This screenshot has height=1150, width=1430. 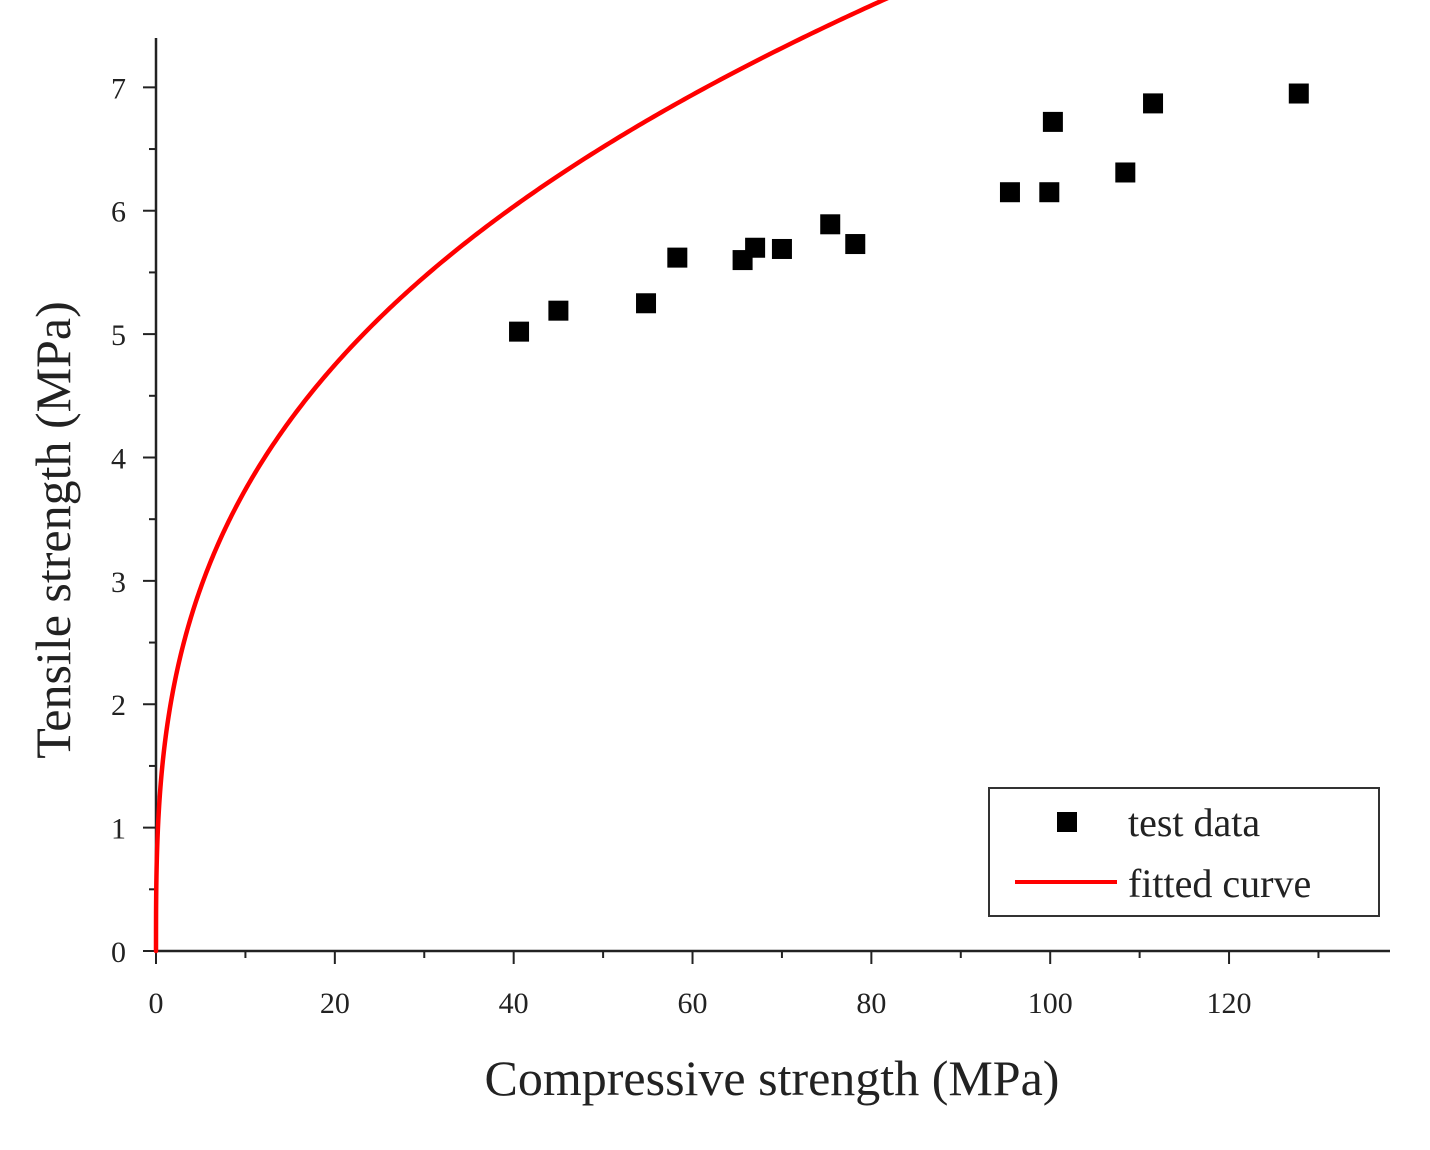 I want to click on x-tick-label: 0, so click(x=156, y=1003).